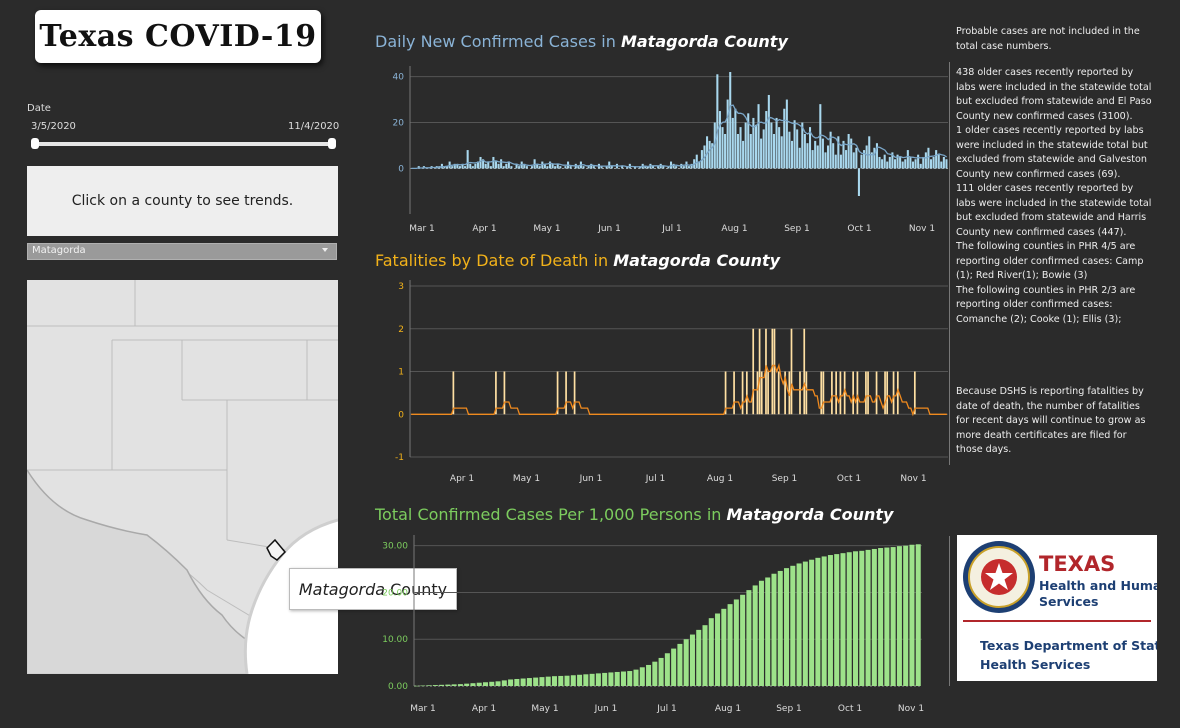 The width and height of the screenshot is (1180, 728). I want to click on county-dropdown: Matagorda, so click(182, 251).